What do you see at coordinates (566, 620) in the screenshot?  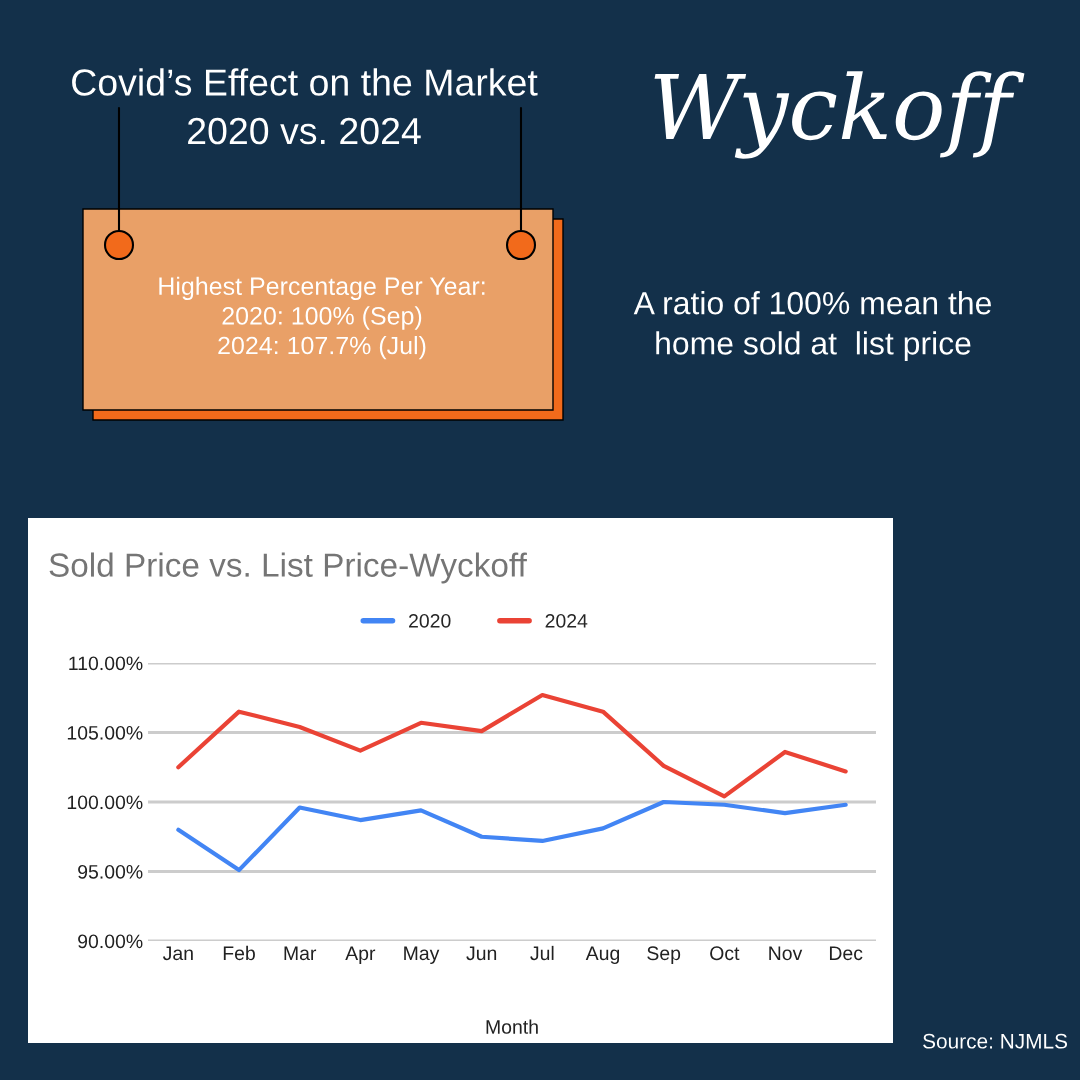 I see `legend-label: 2024` at bounding box center [566, 620].